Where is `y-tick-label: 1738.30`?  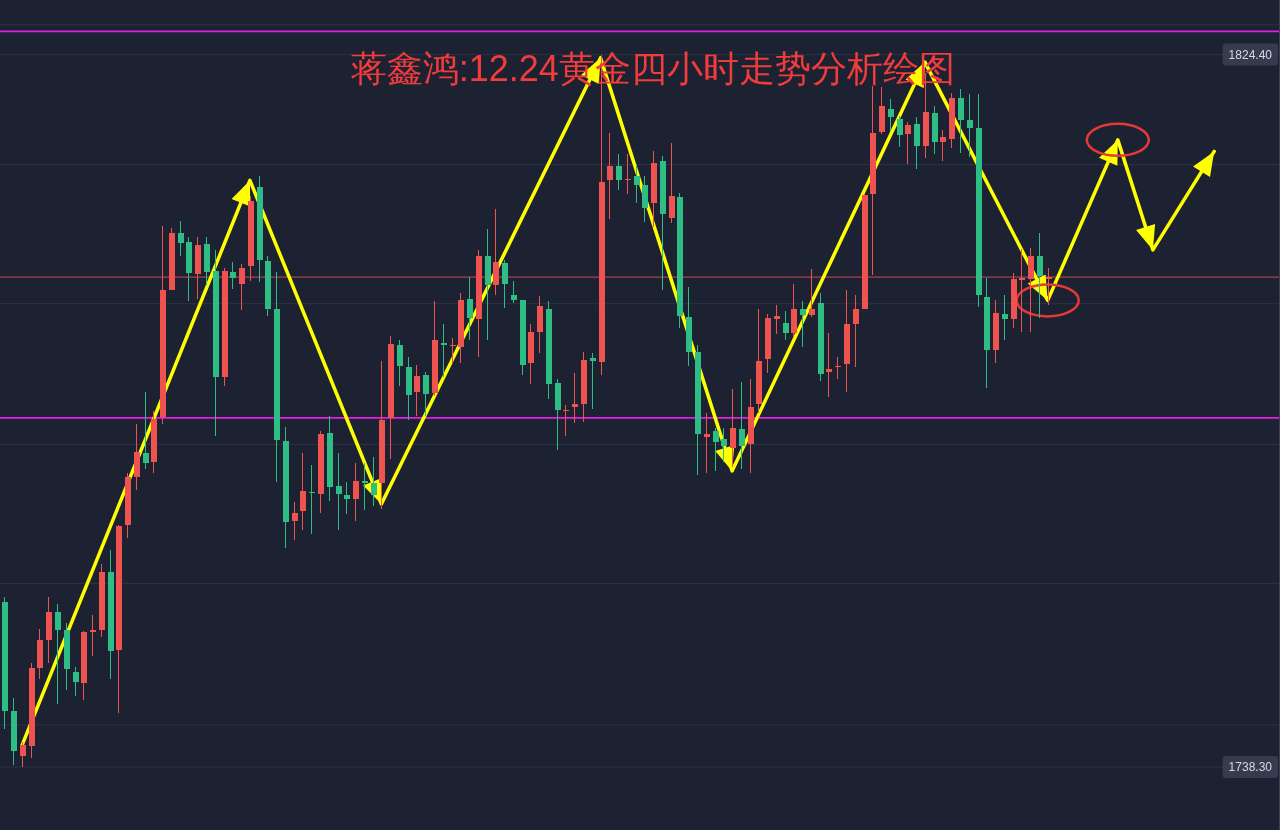
y-tick-label: 1738.30 is located at coordinates (1250, 767).